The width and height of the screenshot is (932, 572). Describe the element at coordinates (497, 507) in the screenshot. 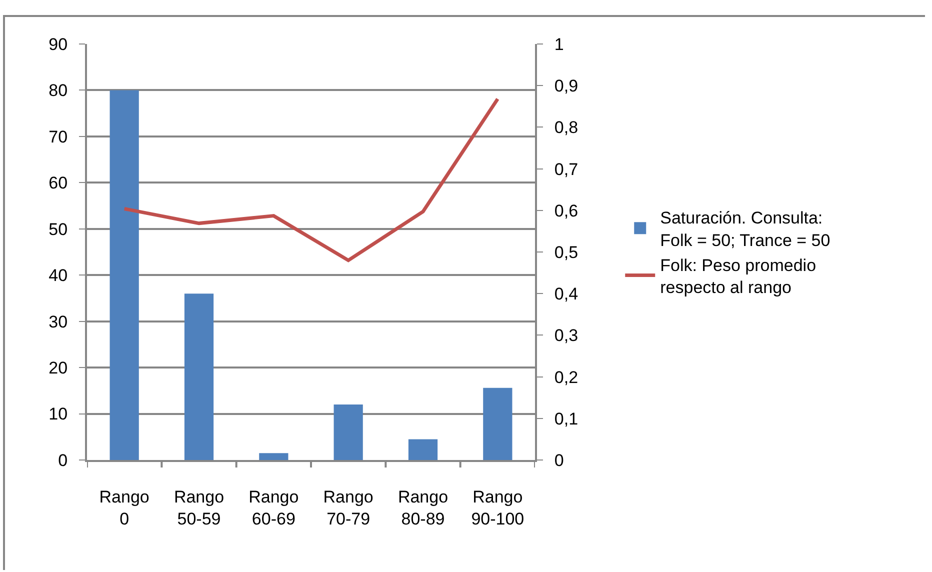

I see `x-tick-label: Rango 90-100` at that location.